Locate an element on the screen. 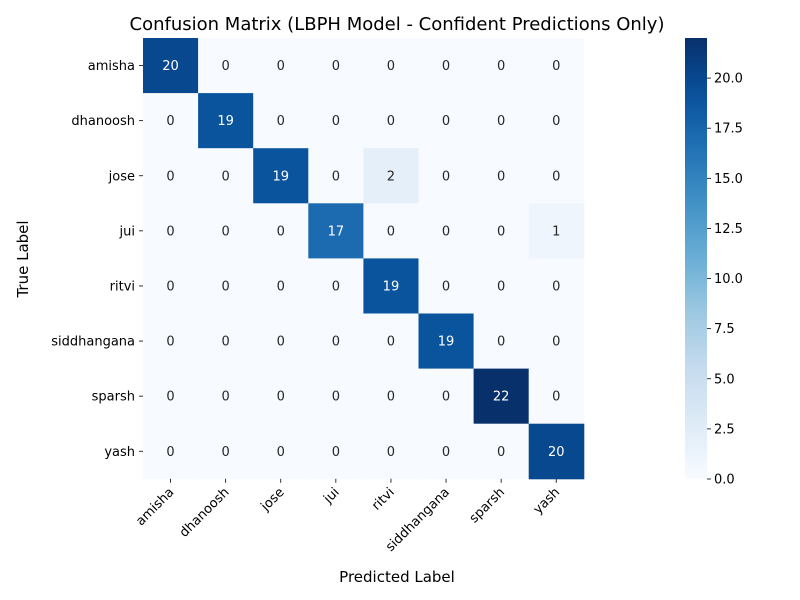 The width and height of the screenshot is (800, 600). cell-value-label: 1 is located at coordinates (556, 231).